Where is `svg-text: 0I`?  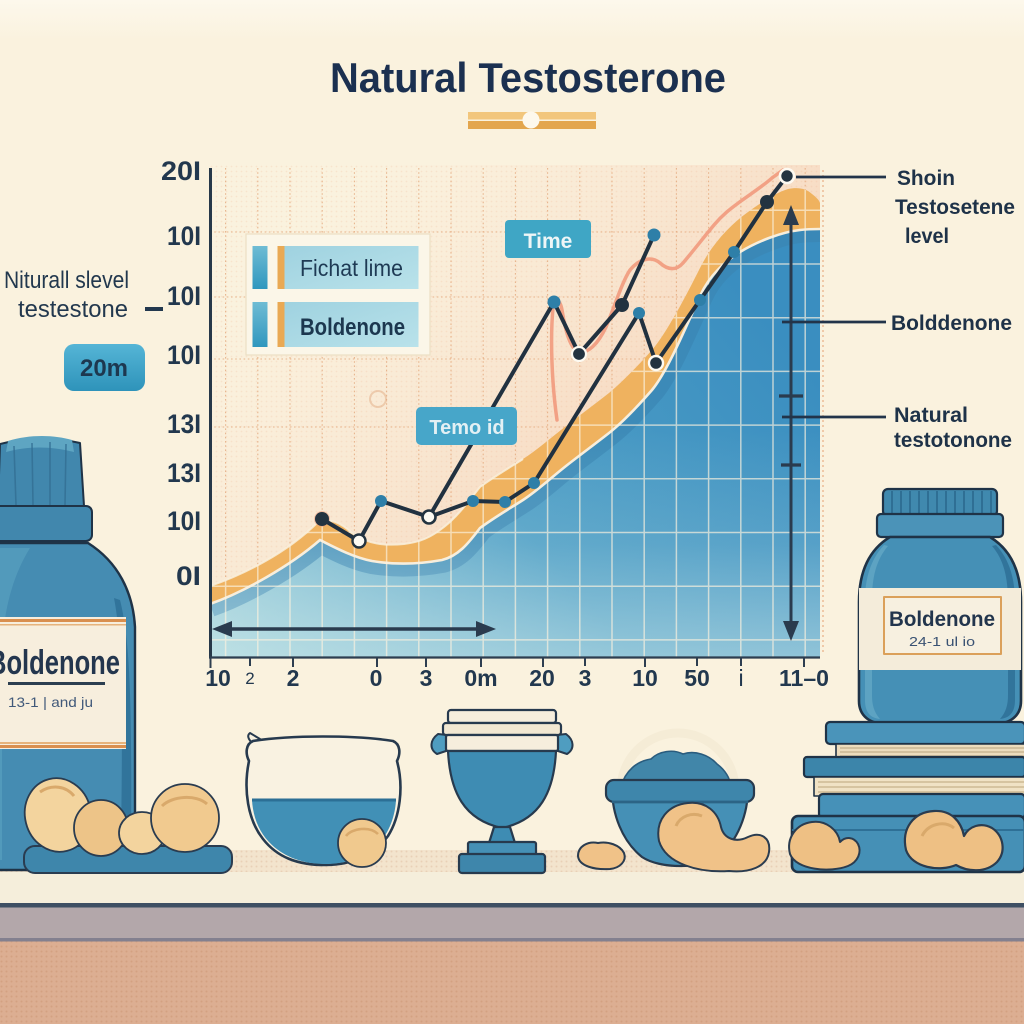
svg-text: 0I is located at coordinates (188, 576).